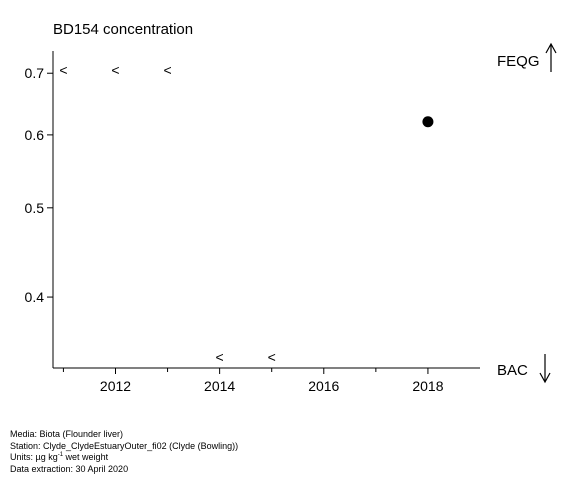 The width and height of the screenshot is (580, 480). What do you see at coordinates (35, 208) in the screenshot?
I see `y-tick-label: 0.5` at bounding box center [35, 208].